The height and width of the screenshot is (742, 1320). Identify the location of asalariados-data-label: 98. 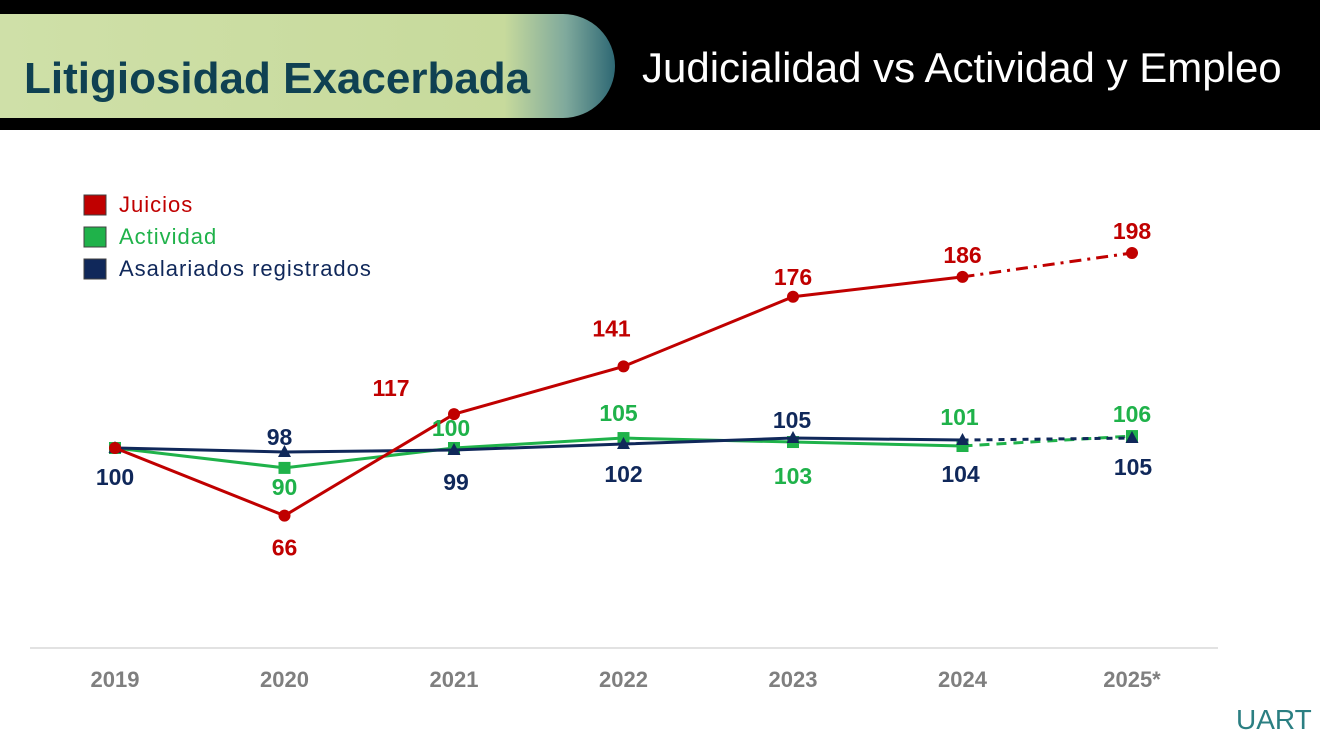
(280, 437).